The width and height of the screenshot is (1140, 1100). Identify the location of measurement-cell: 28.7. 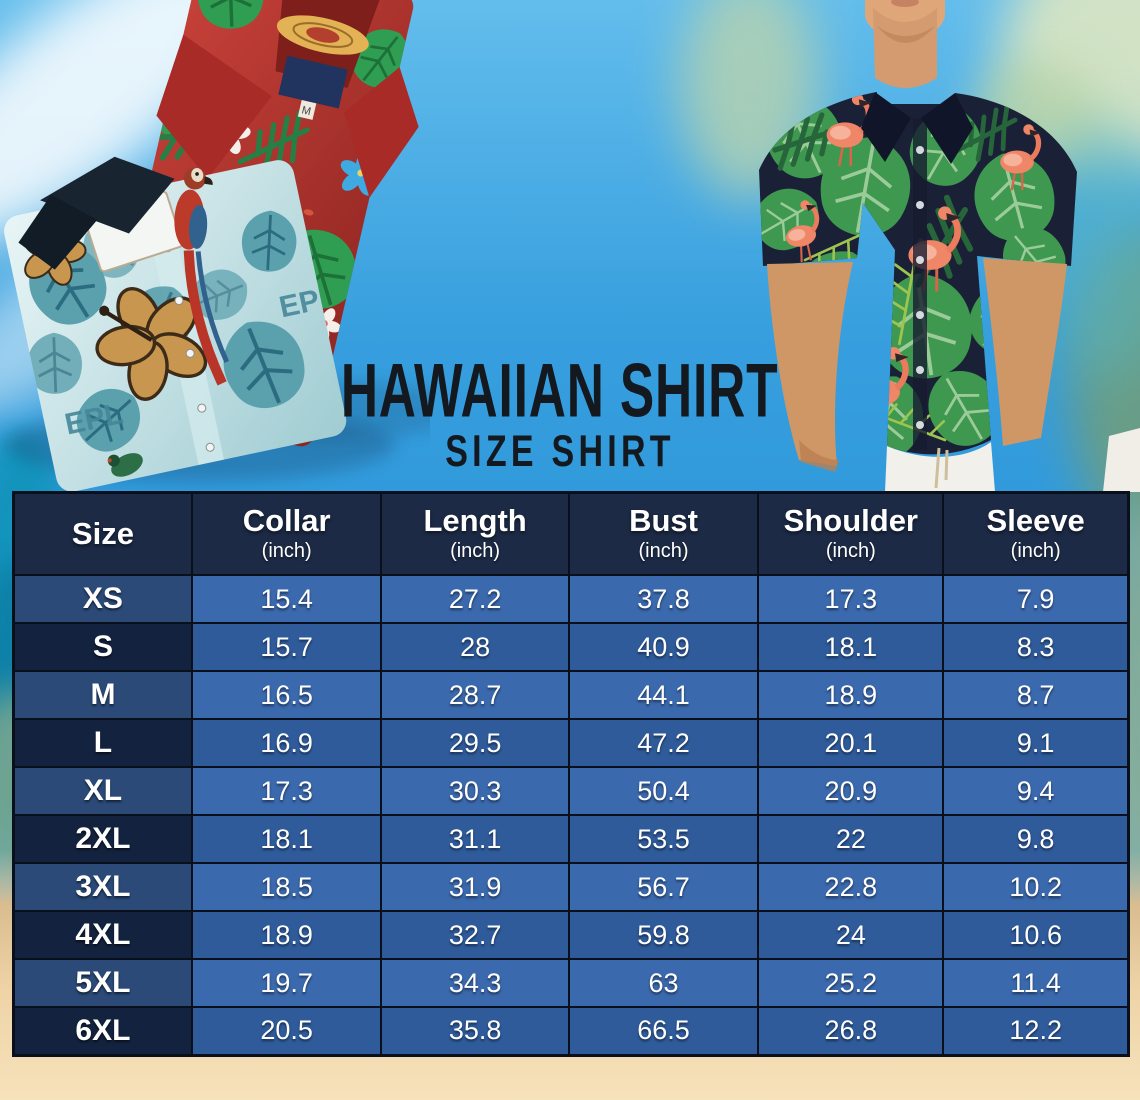
(475, 695).